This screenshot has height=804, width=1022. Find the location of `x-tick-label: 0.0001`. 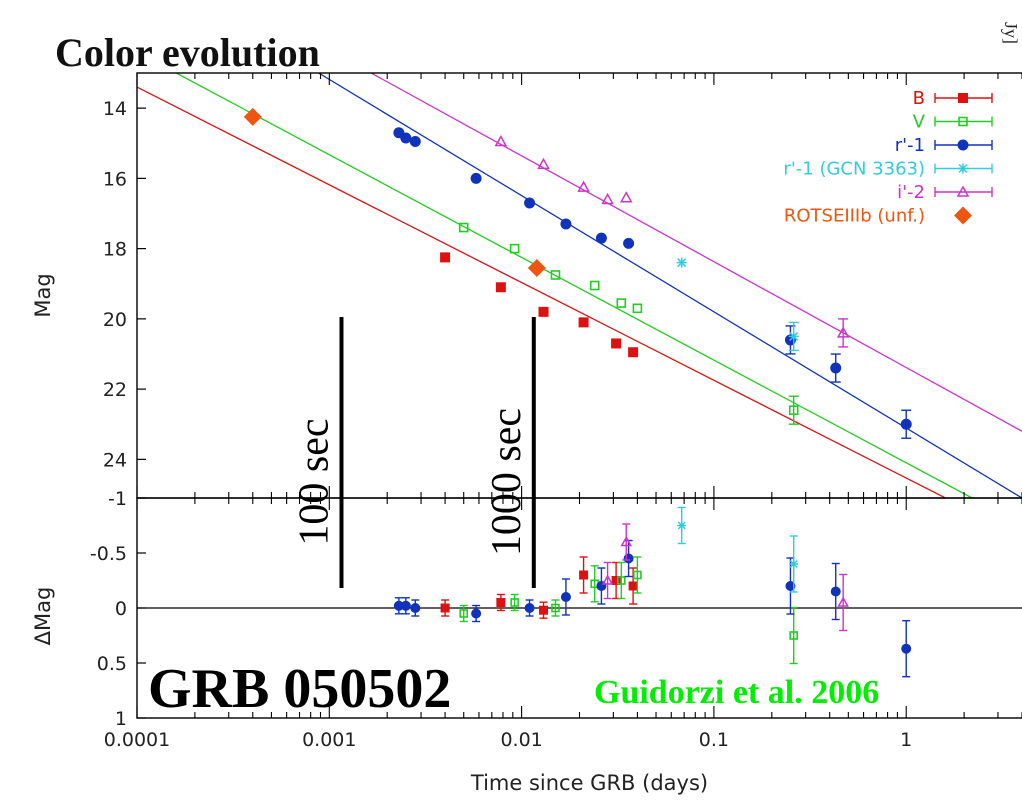

x-tick-label: 0.0001 is located at coordinates (137, 740).